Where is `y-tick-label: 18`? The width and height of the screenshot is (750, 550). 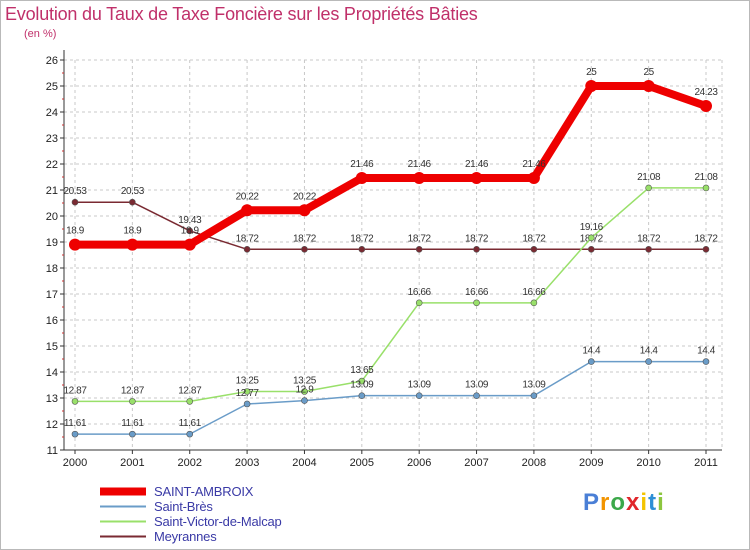 y-tick-label: 18 is located at coordinates (52, 269).